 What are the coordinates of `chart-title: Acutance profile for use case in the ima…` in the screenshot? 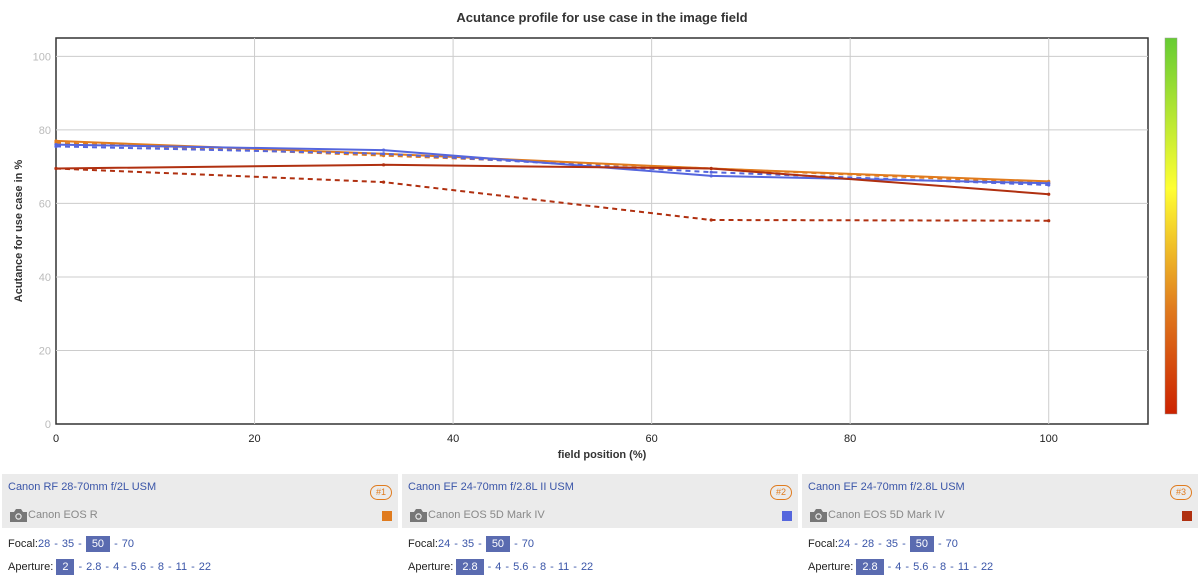 It's located at (601, 17).